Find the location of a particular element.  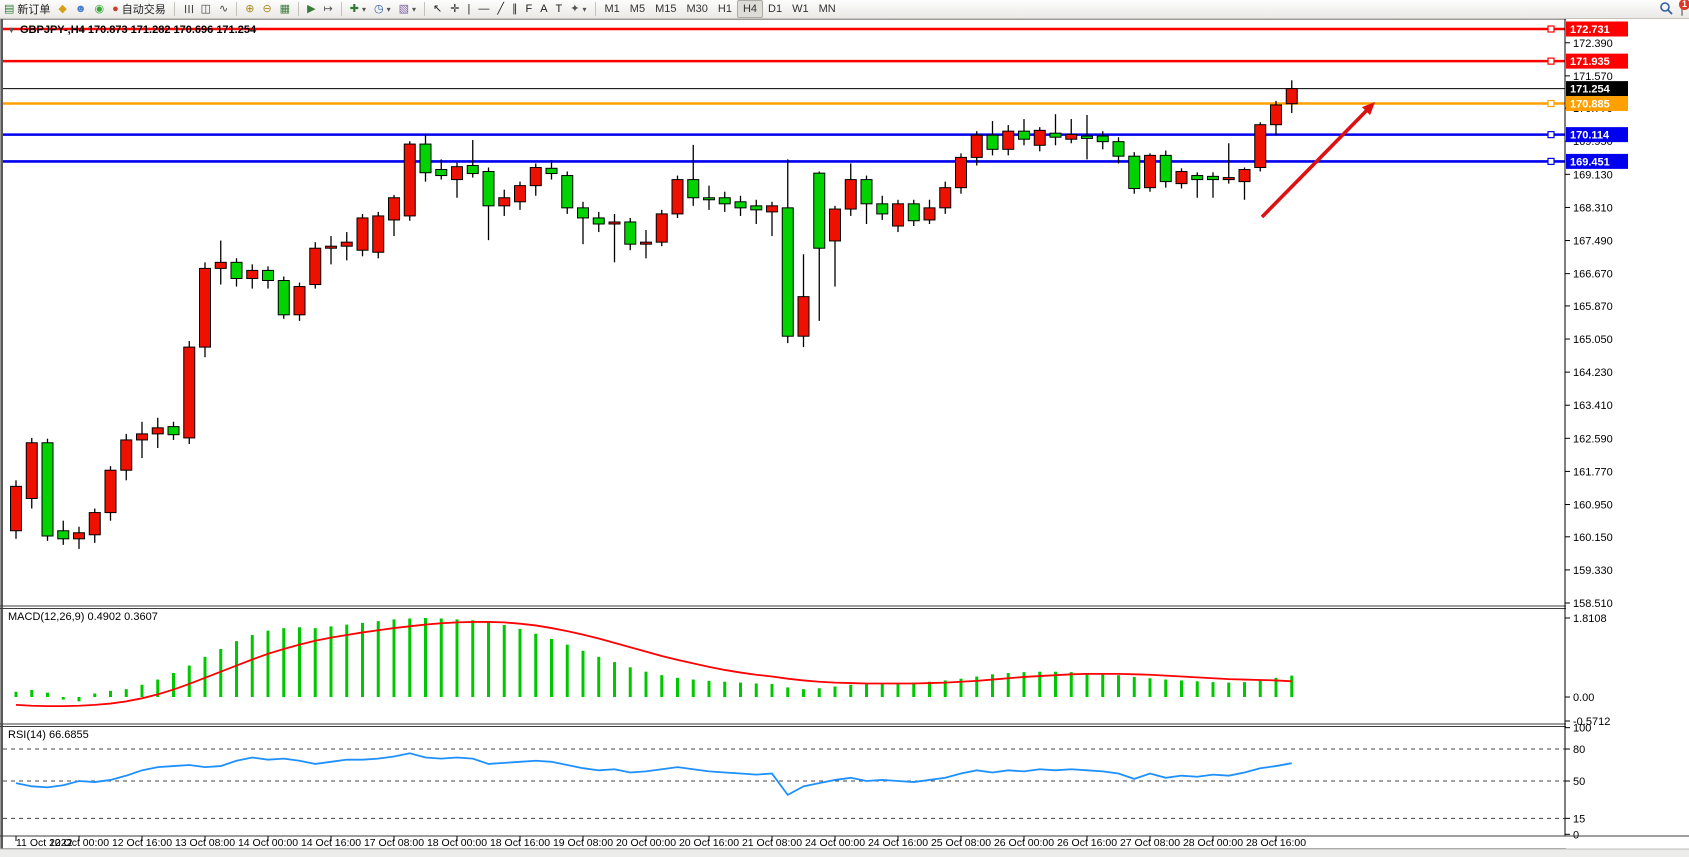

price-label: 172.731 is located at coordinates (1590, 30).